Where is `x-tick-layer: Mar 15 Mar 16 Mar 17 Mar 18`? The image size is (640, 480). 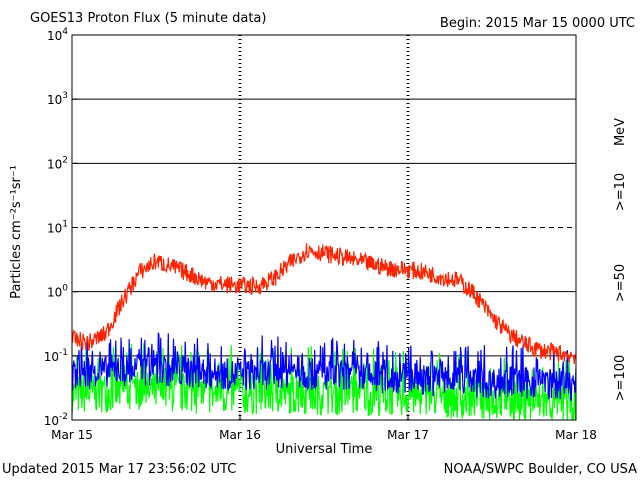 x-tick-layer: Mar 15 Mar 16 Mar 17 Mar 18 is located at coordinates (324, 428).